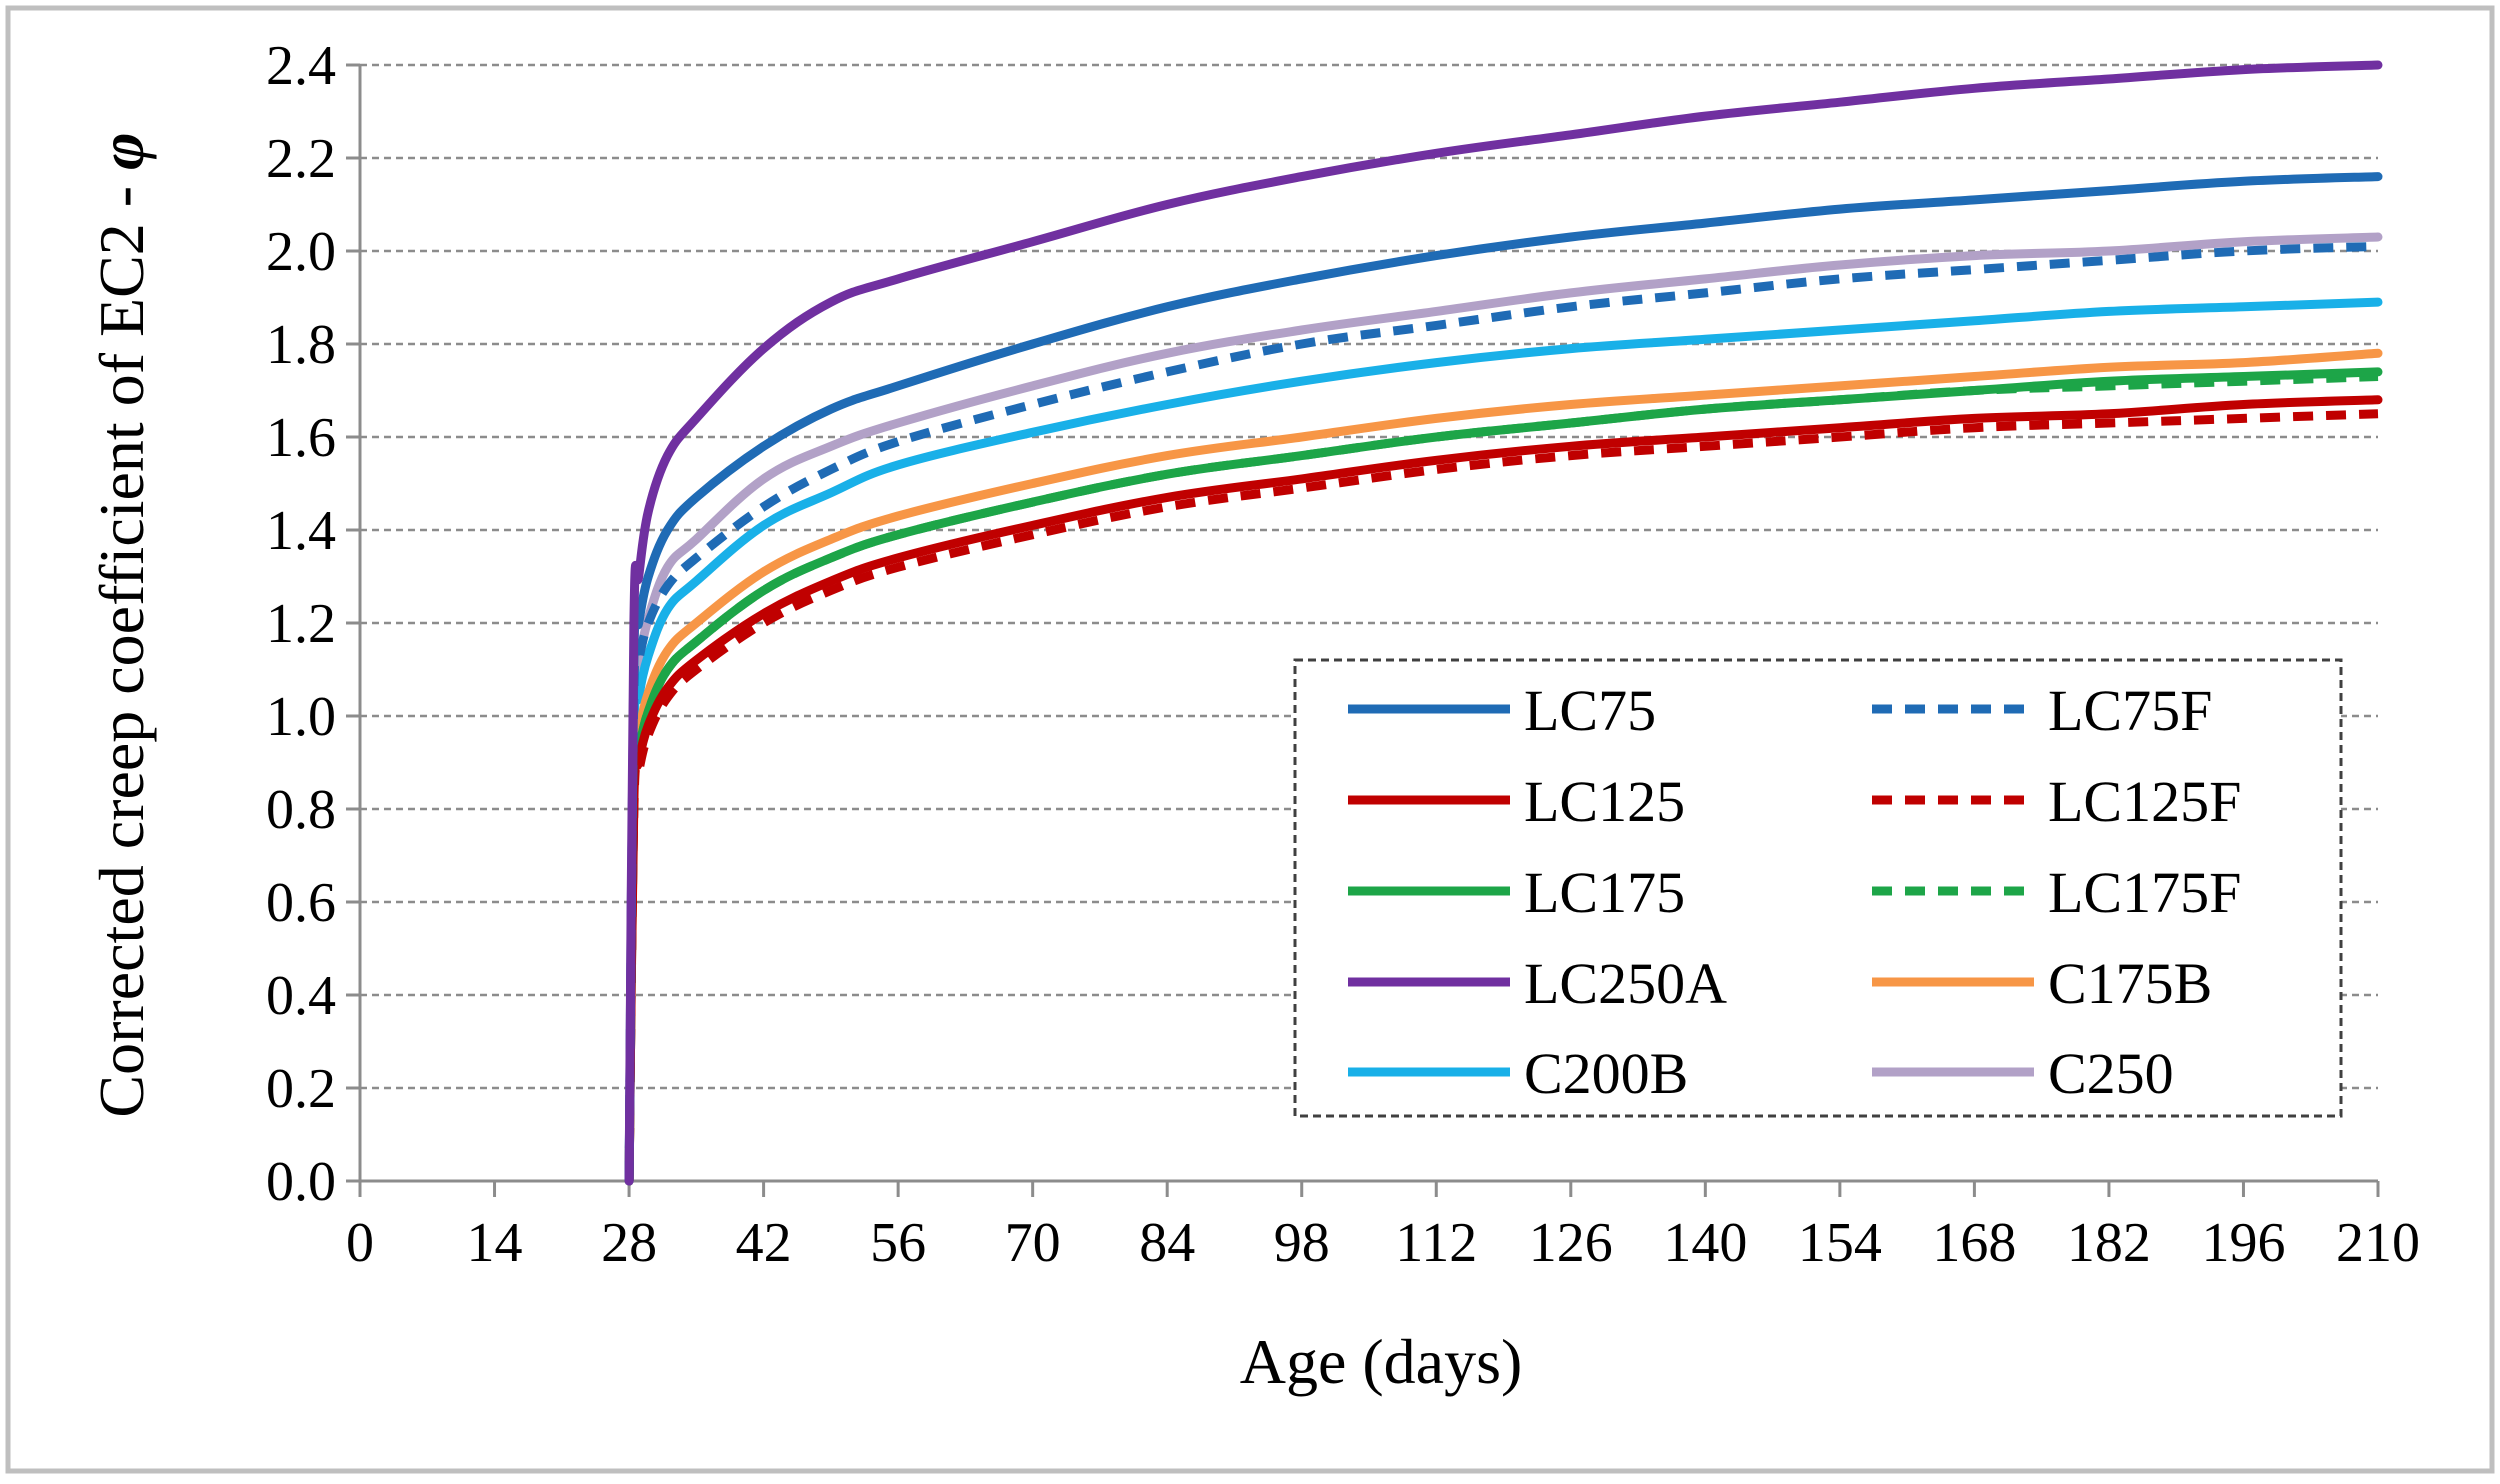 The width and height of the screenshot is (2500, 1484). Describe the element at coordinates (301, 1182) in the screenshot. I see `y-tick-label: 0.0` at that location.